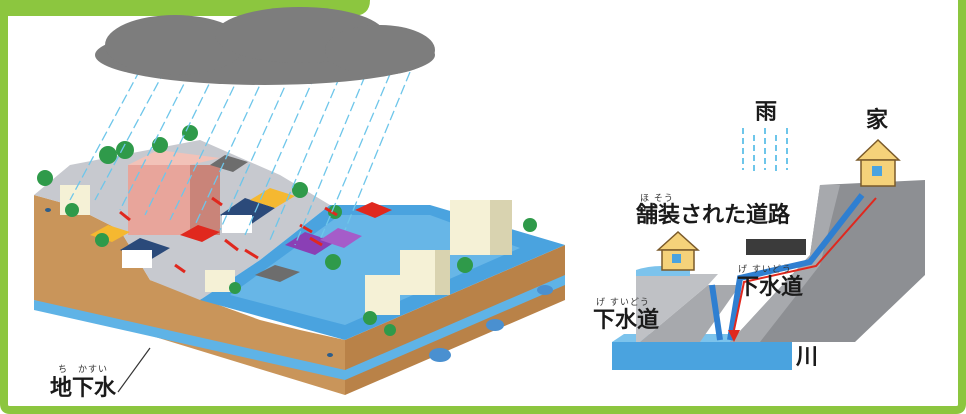 Image resolution: width=966 pixels, height=414 pixels. What do you see at coordinates (83, 388) in the screenshot?
I see `groundwater-label: 地下水` at bounding box center [83, 388].